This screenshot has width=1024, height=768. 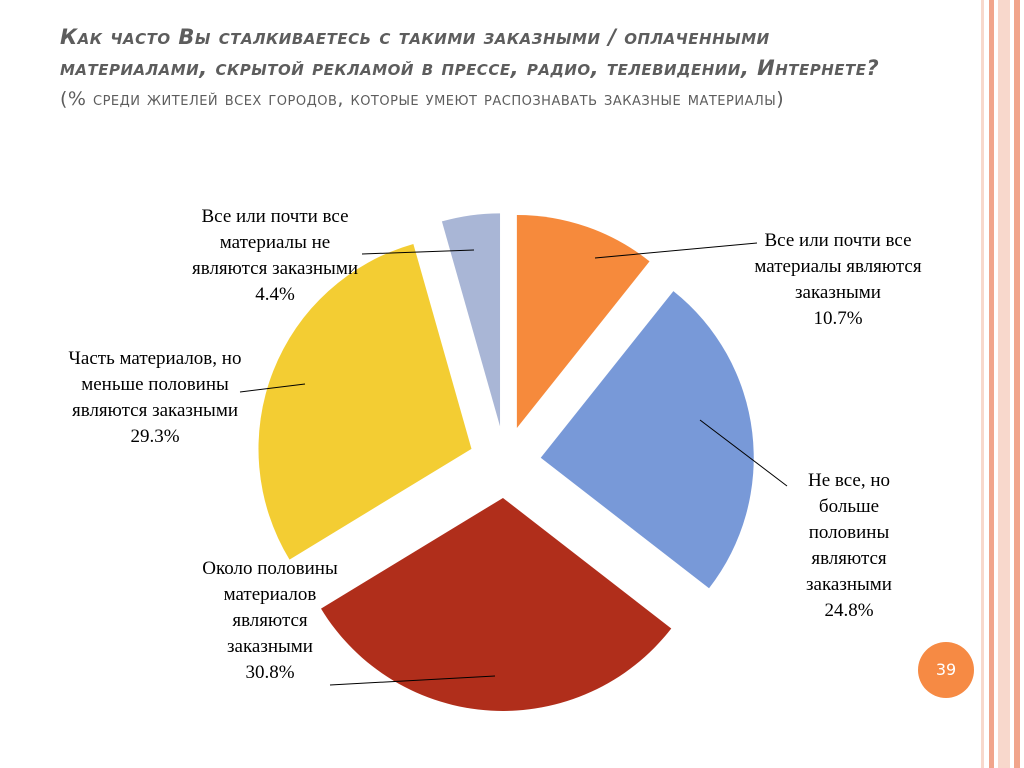 What do you see at coordinates (270, 672) in the screenshot?
I see `slice-value-label: 30.8%` at bounding box center [270, 672].